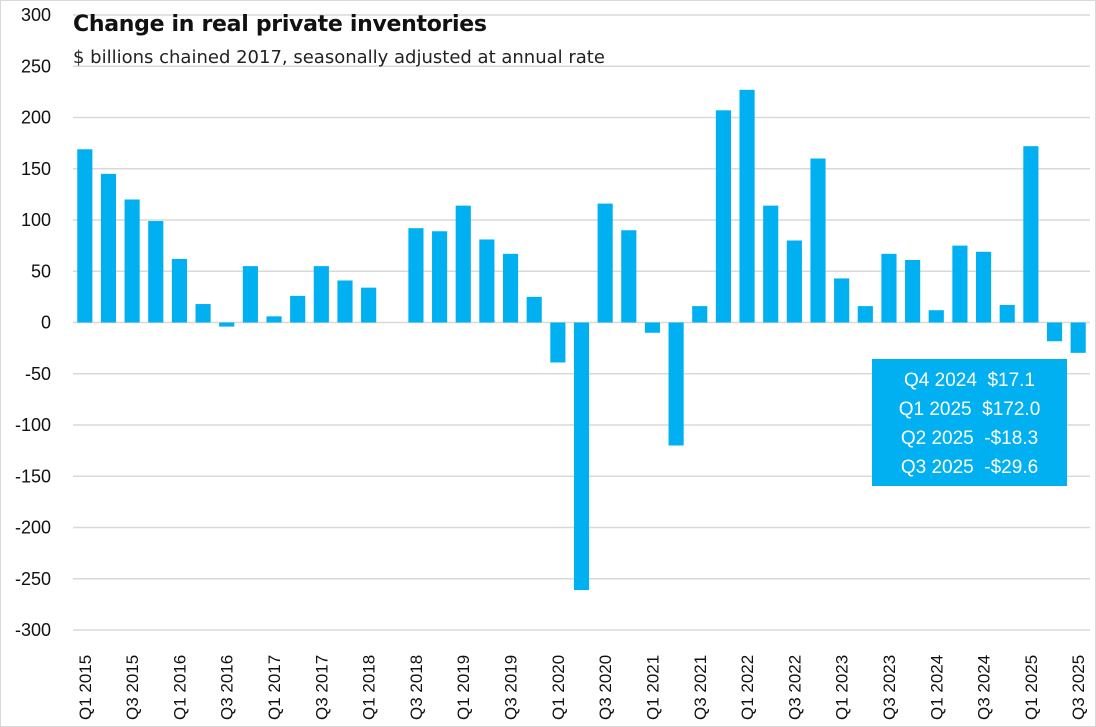 The width and height of the screenshot is (1096, 727). Describe the element at coordinates (605, 687) in the screenshot. I see `x-tick-label: Q3 2020` at that location.